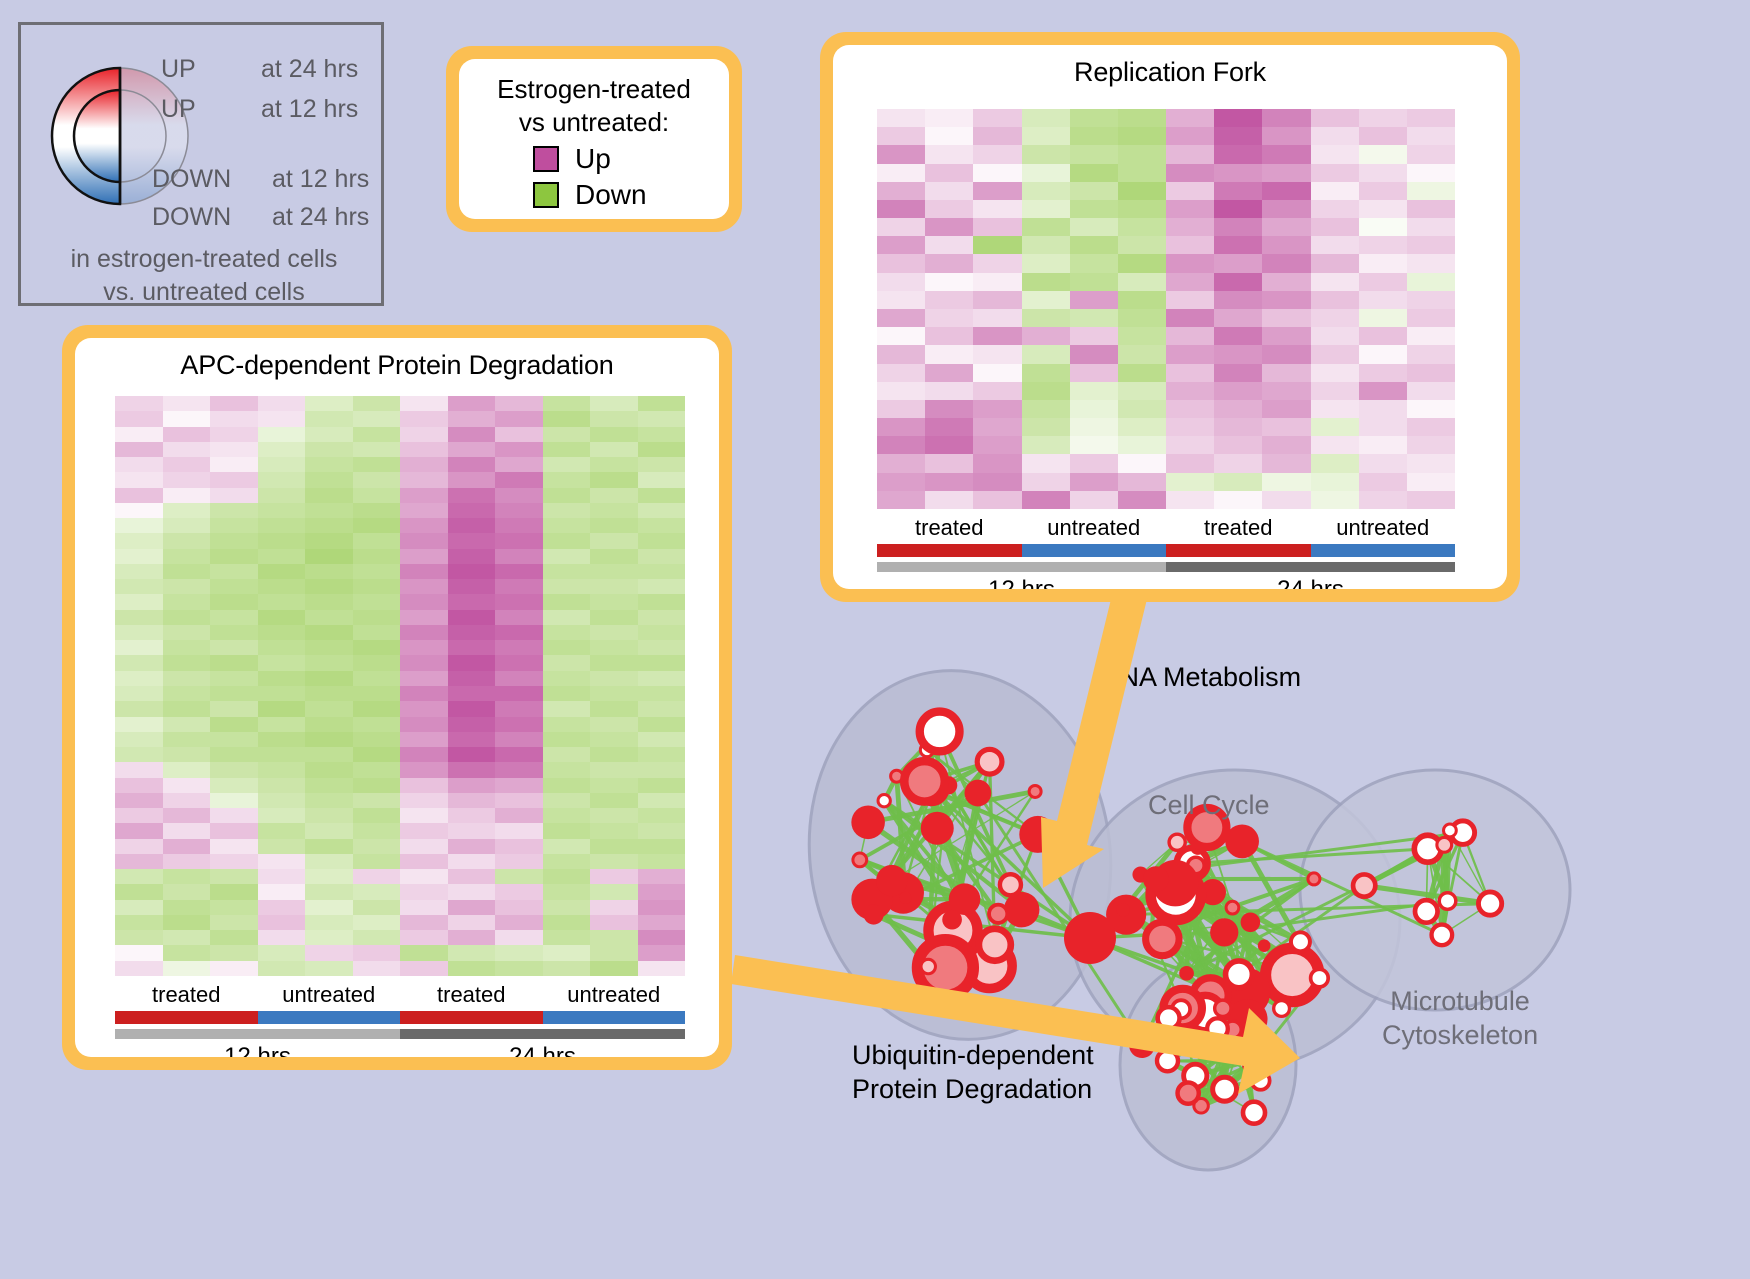 This screenshot has width=1750, height=1279. What do you see at coordinates (614, 994) in the screenshot?
I see `group-label-untreated-24: untreated` at bounding box center [614, 994].